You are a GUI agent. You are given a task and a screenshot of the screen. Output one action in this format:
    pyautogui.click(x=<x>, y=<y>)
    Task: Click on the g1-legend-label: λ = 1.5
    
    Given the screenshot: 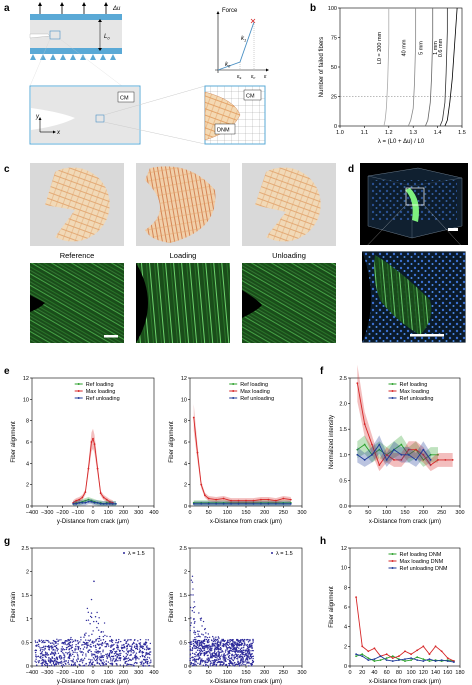 What is the action you would take?
    pyautogui.click(x=136, y=554)
    